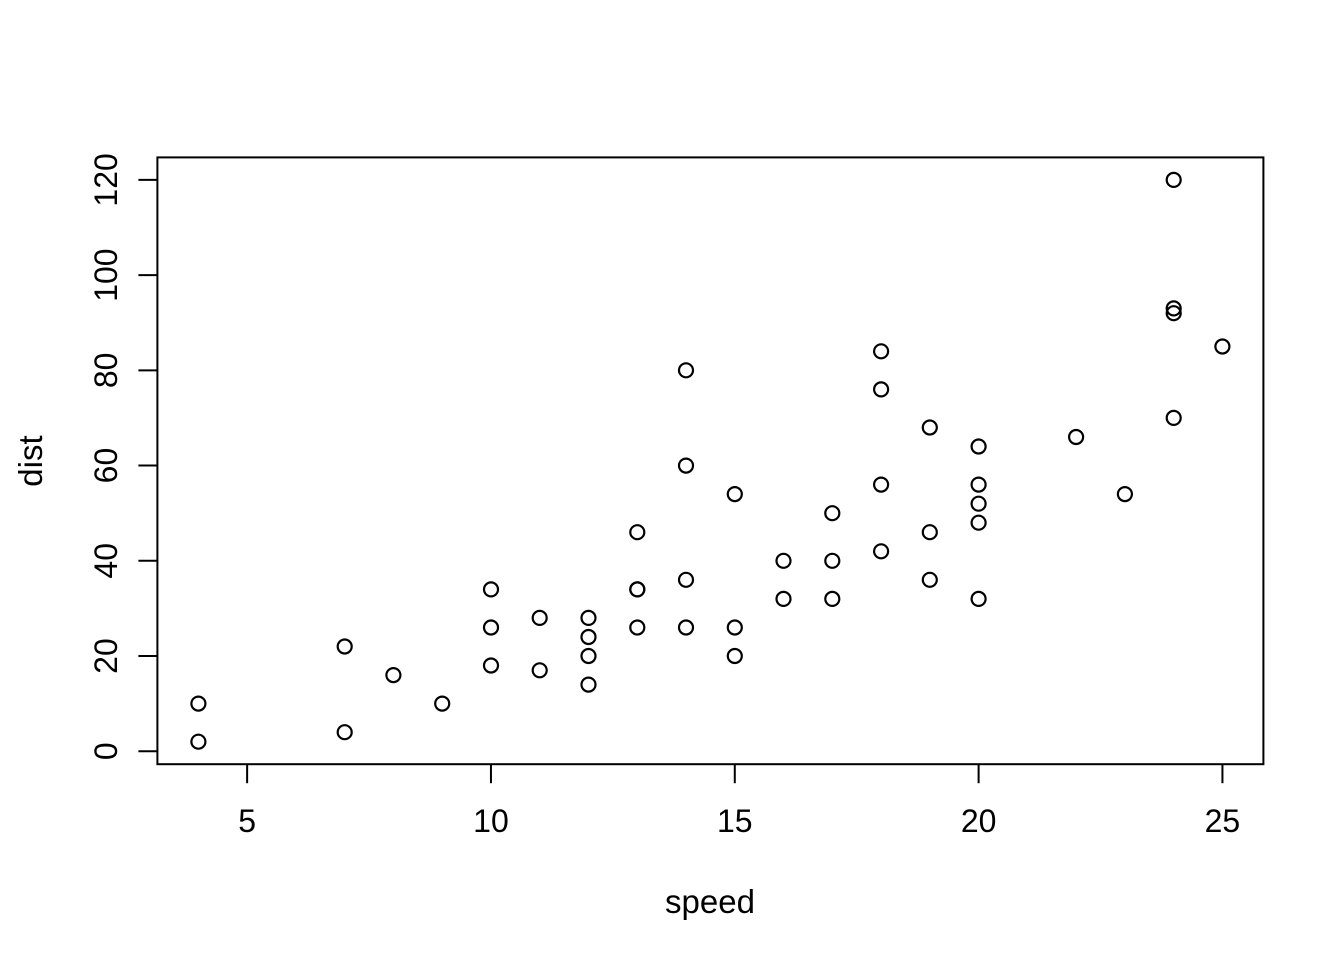 Image resolution: width=1344 pixels, height=960 pixels. What do you see at coordinates (30, 460) in the screenshot?
I see `y-axis-title: dist` at bounding box center [30, 460].